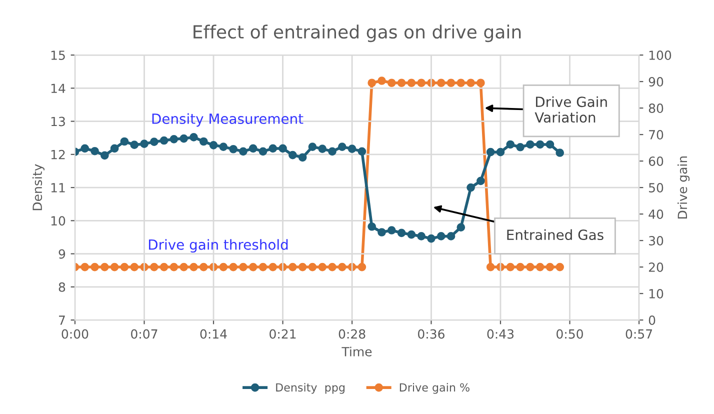 The width and height of the screenshot is (714, 414). Describe the element at coordinates (660, 55) in the screenshot. I see `y2-tick-label: 100` at that location.